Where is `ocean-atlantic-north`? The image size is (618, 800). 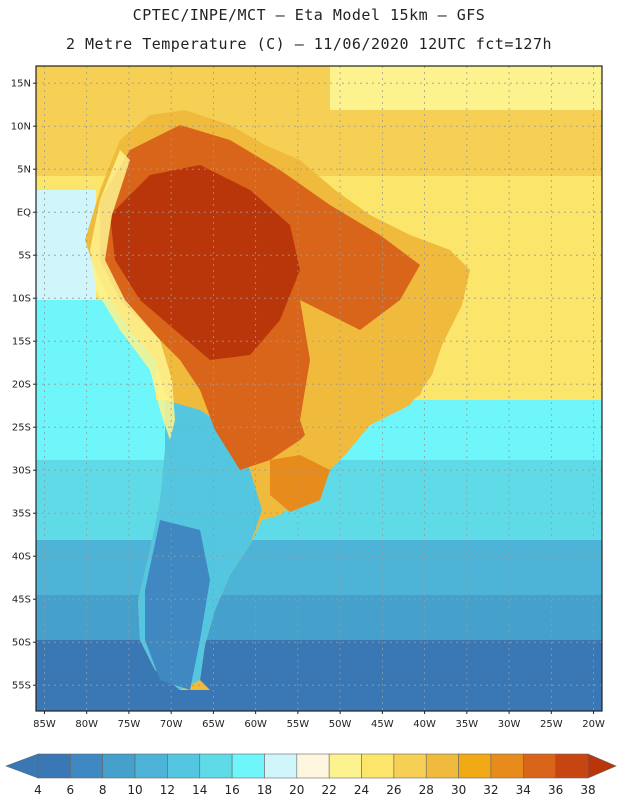 ocean-atlantic-north is located at coordinates (466, 88).